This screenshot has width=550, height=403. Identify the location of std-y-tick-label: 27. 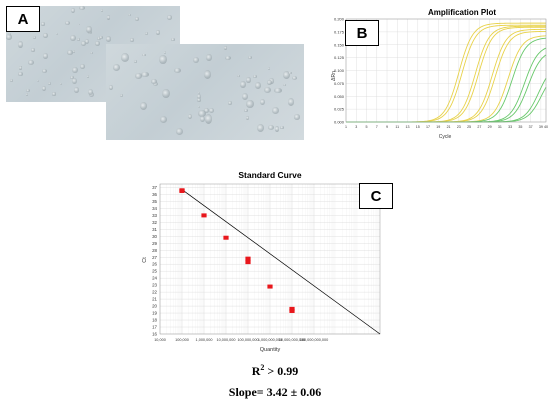
(154, 257).